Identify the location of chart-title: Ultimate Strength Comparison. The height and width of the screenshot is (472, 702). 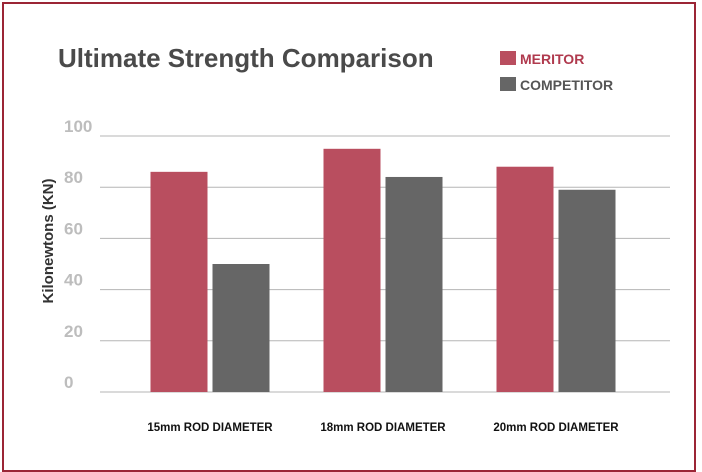
(246, 58).